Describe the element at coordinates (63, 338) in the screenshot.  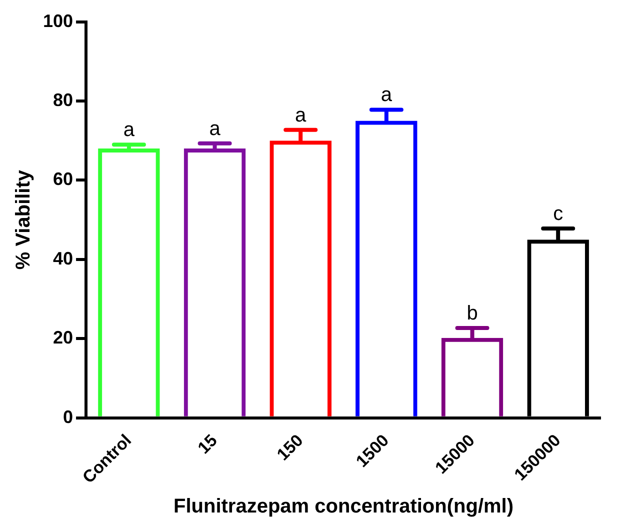
I see `y-tick-label: 20` at that location.